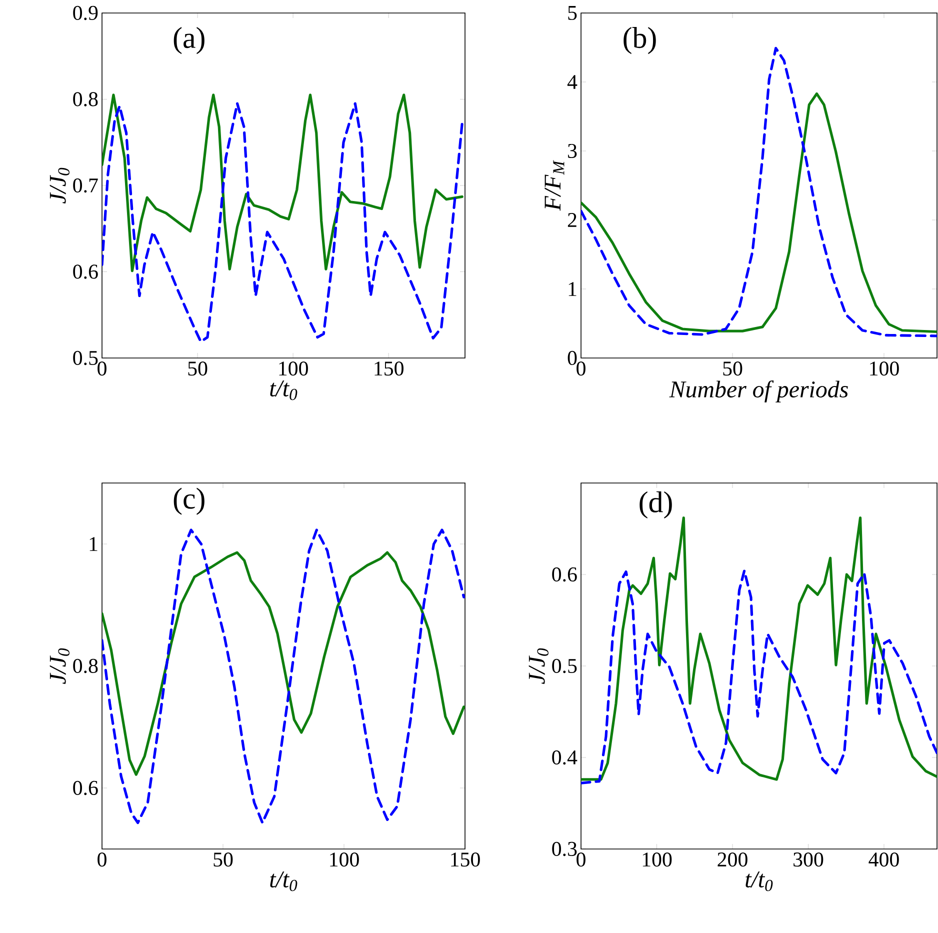 This screenshot has width=938, height=933. I want to click on y-tick-label: 5, so click(572, 13).